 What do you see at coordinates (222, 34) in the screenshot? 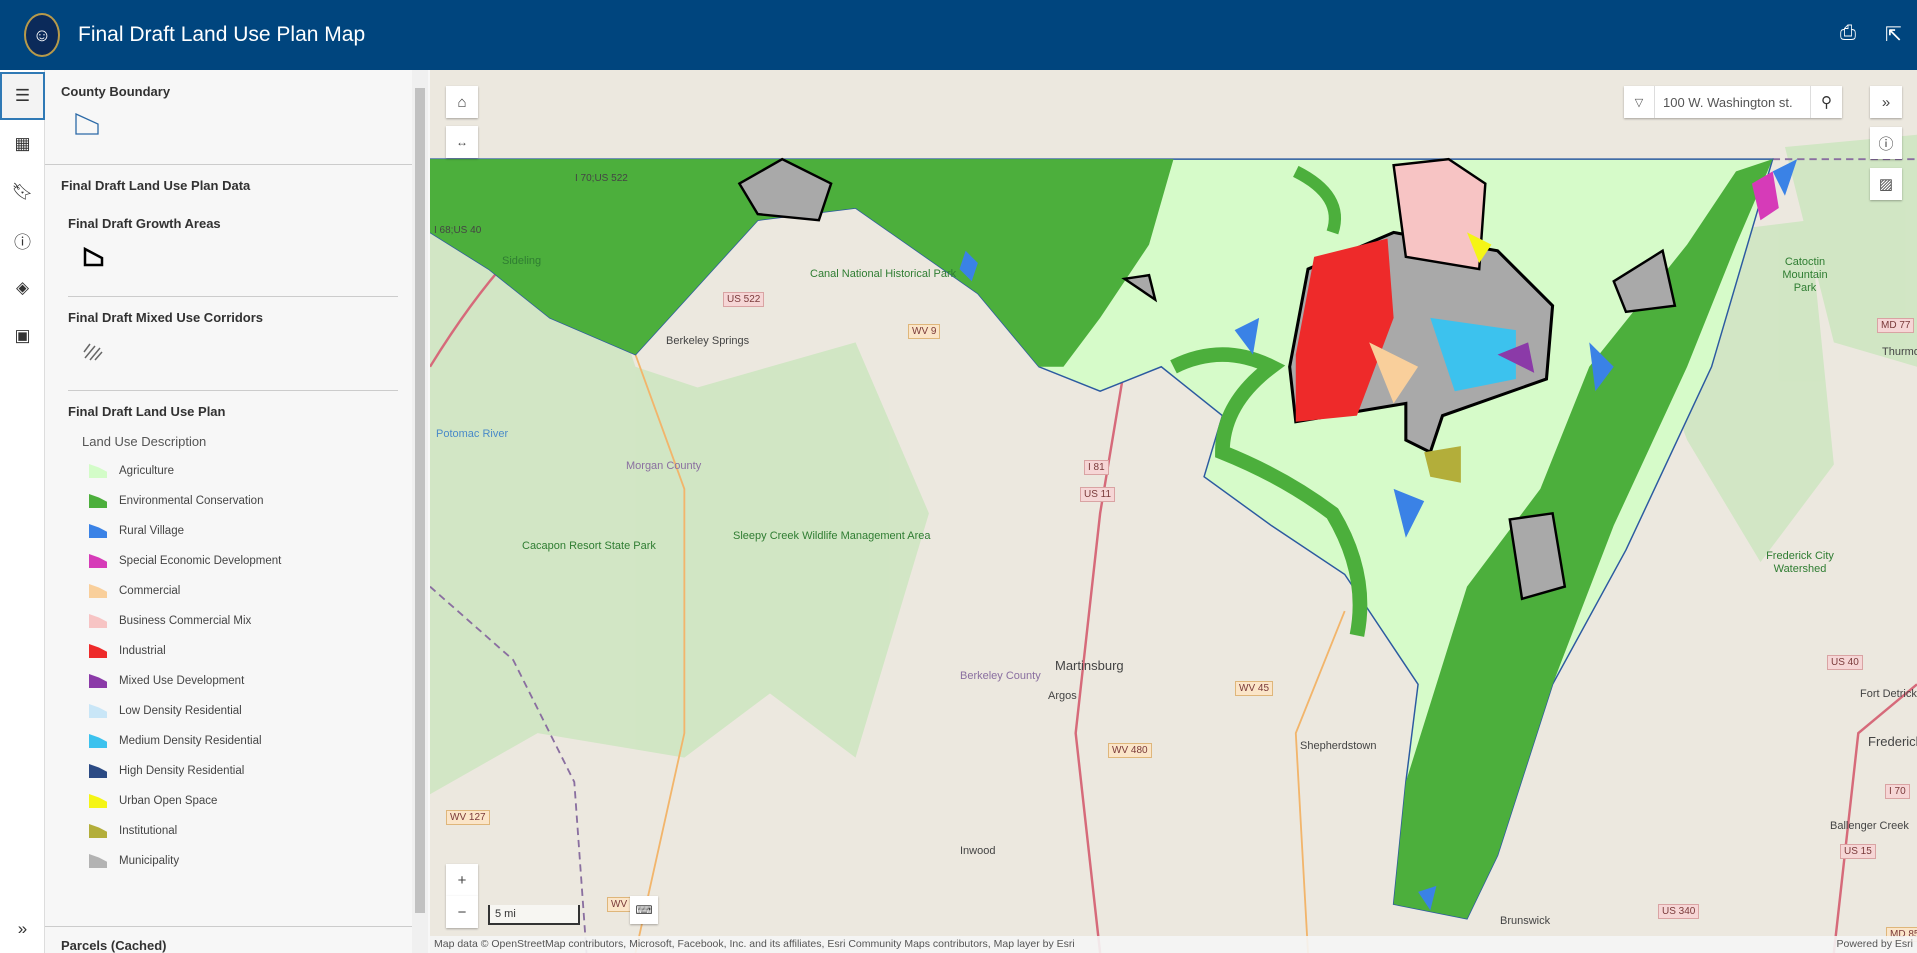
I see `app-title: Final Draft Land Use Plan Map` at bounding box center [222, 34].